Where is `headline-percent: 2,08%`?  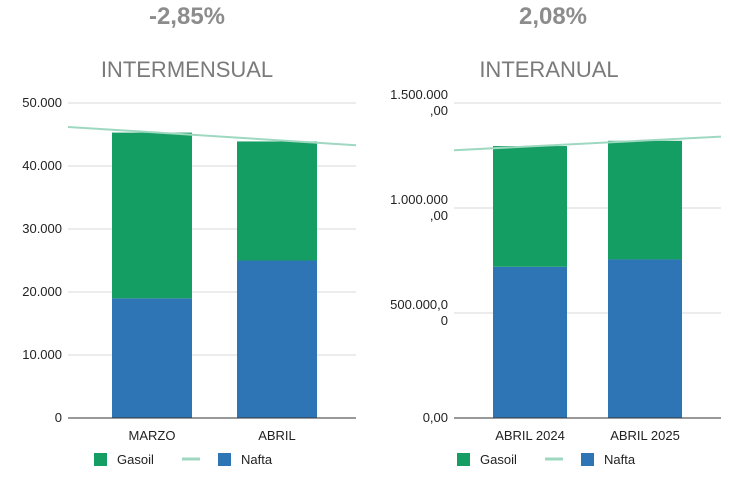 headline-percent: 2,08% is located at coordinates (553, 16).